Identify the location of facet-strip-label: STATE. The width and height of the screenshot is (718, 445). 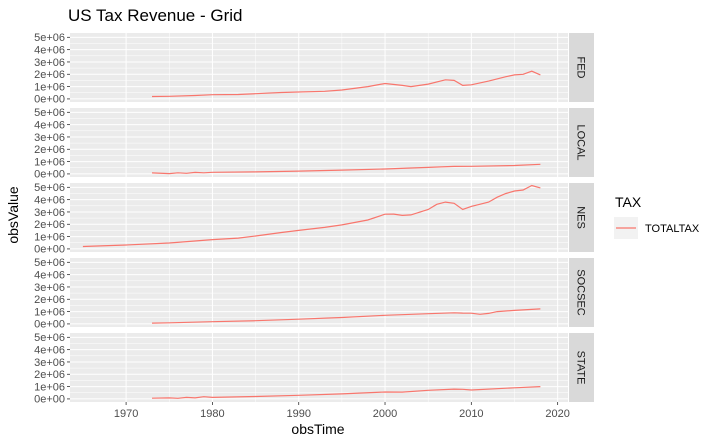
(581, 368).